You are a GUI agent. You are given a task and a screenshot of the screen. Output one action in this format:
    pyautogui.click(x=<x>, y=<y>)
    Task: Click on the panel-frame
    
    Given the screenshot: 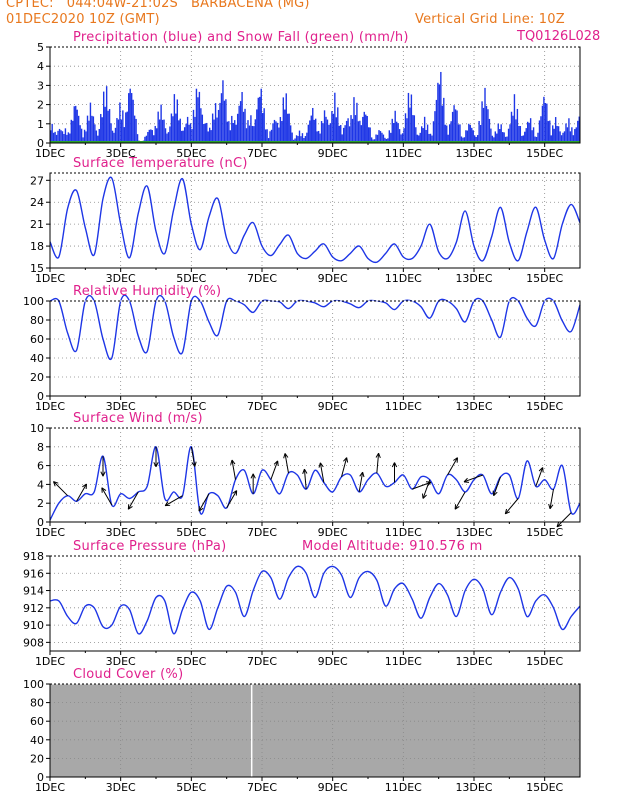 What is the action you would take?
    pyautogui.click(x=315, y=348)
    